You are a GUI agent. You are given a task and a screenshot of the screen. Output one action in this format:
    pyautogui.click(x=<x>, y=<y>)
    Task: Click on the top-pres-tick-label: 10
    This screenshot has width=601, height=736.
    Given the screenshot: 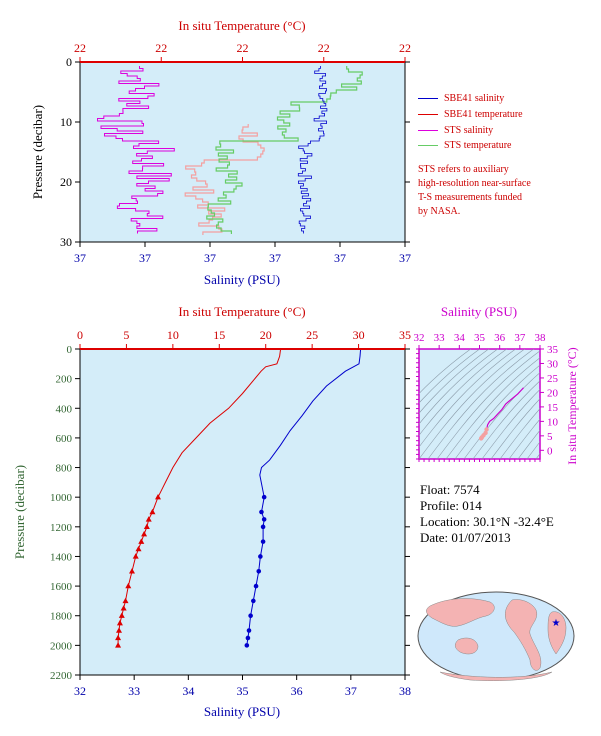 What is the action you would take?
    pyautogui.click(x=66, y=122)
    